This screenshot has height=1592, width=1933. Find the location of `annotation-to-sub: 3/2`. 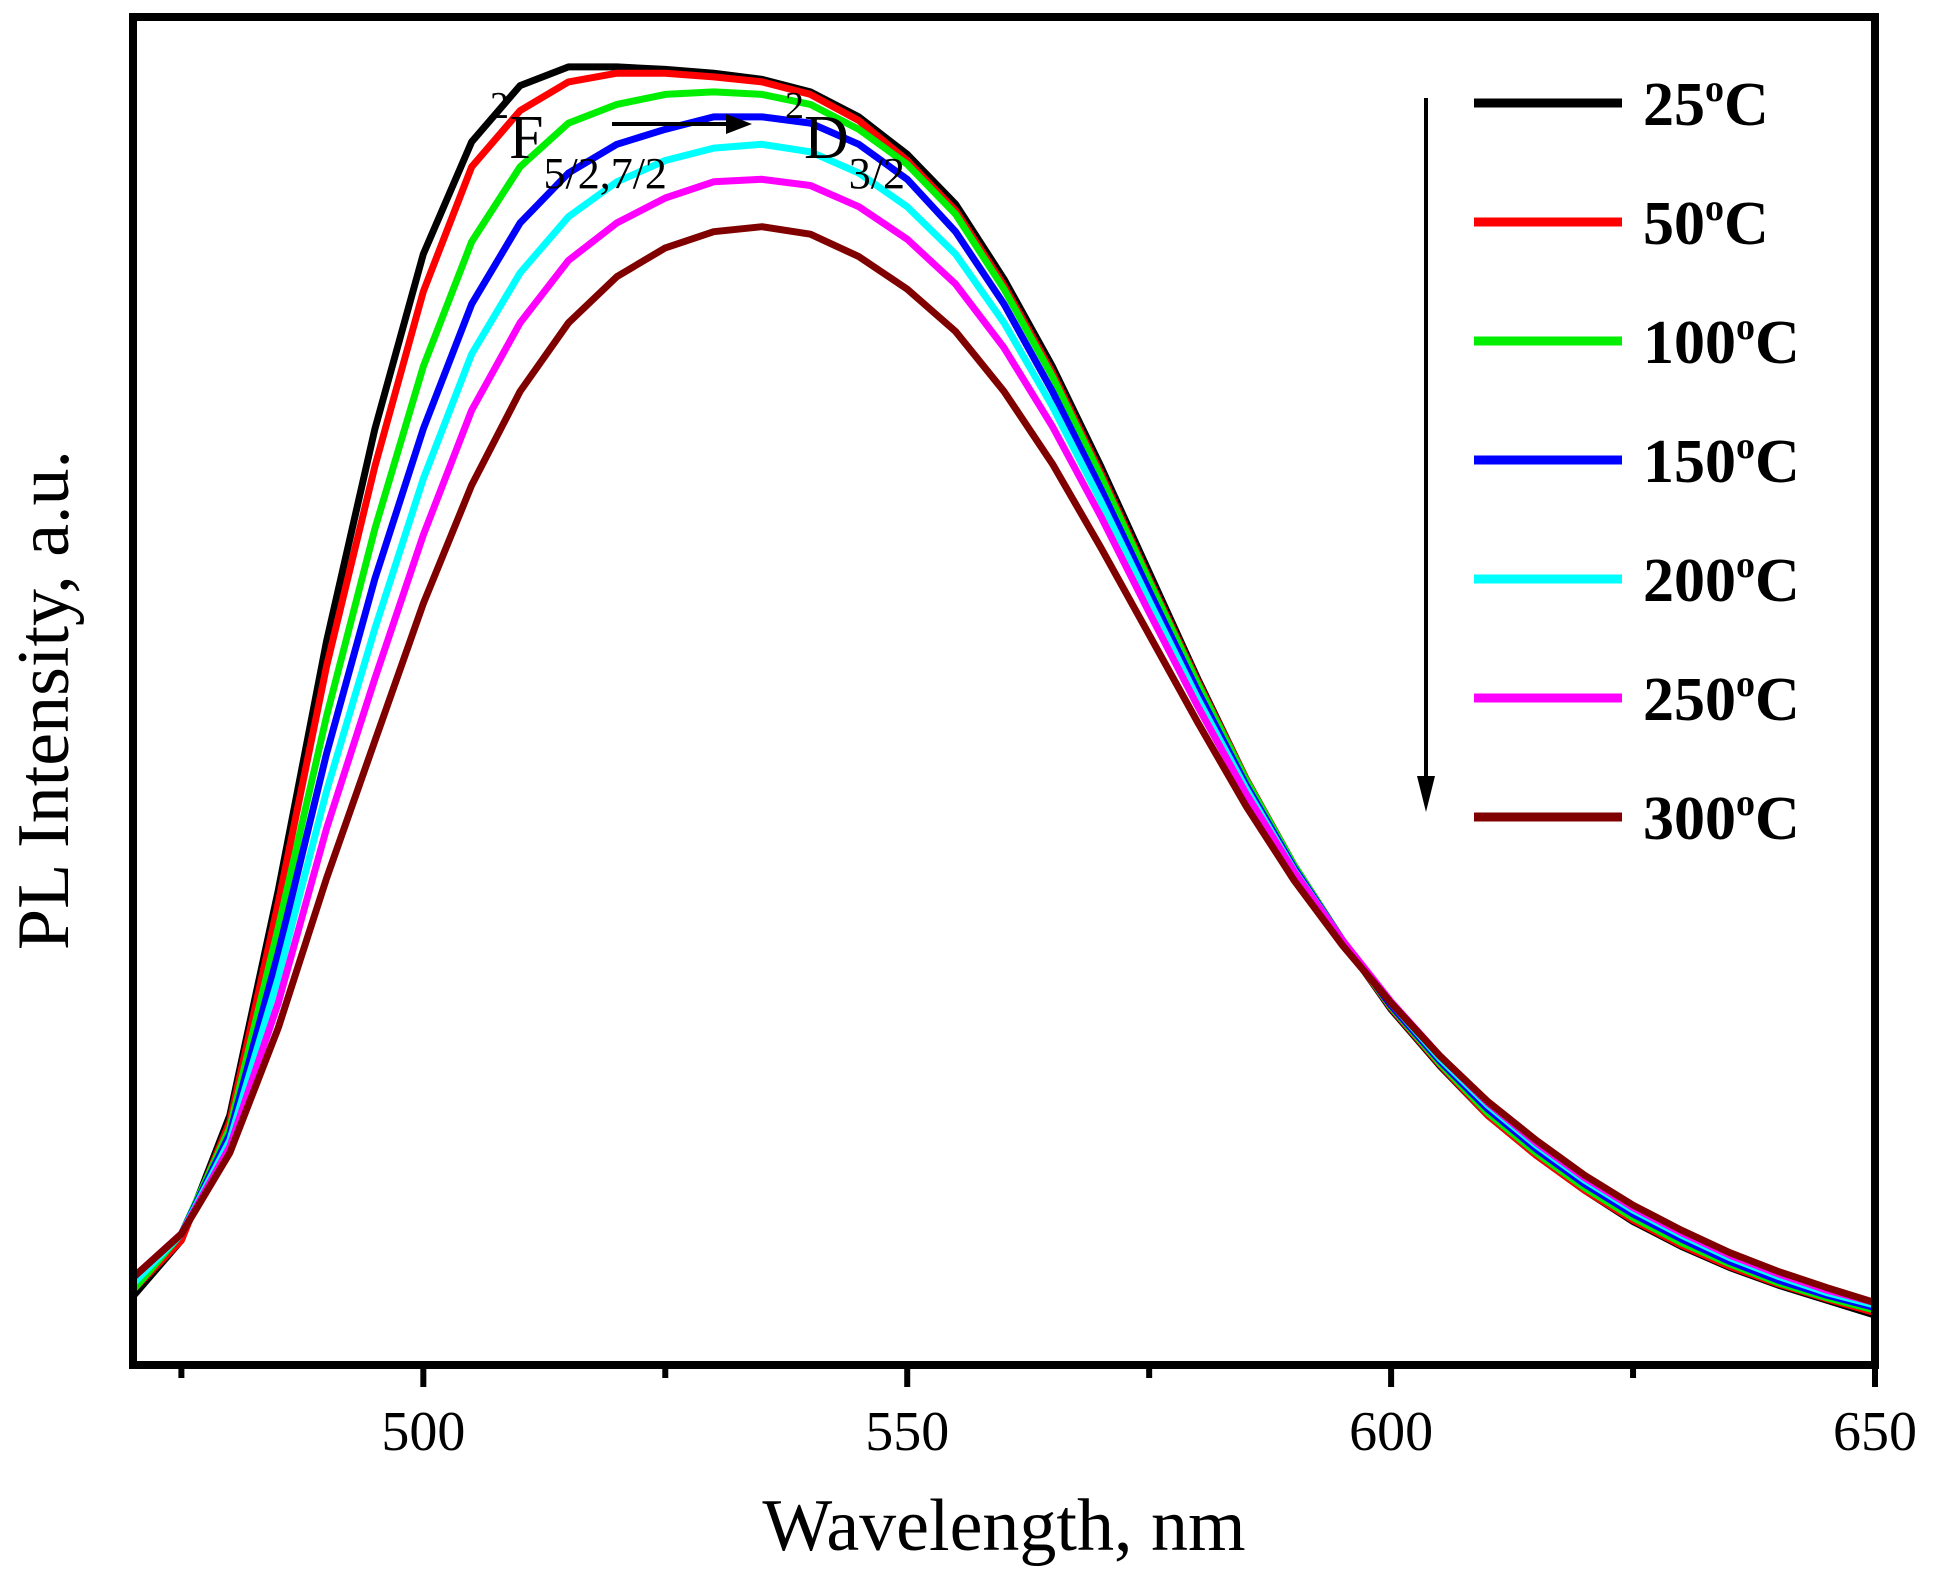

annotation-to-sub: 3/2 is located at coordinates (877, 173).